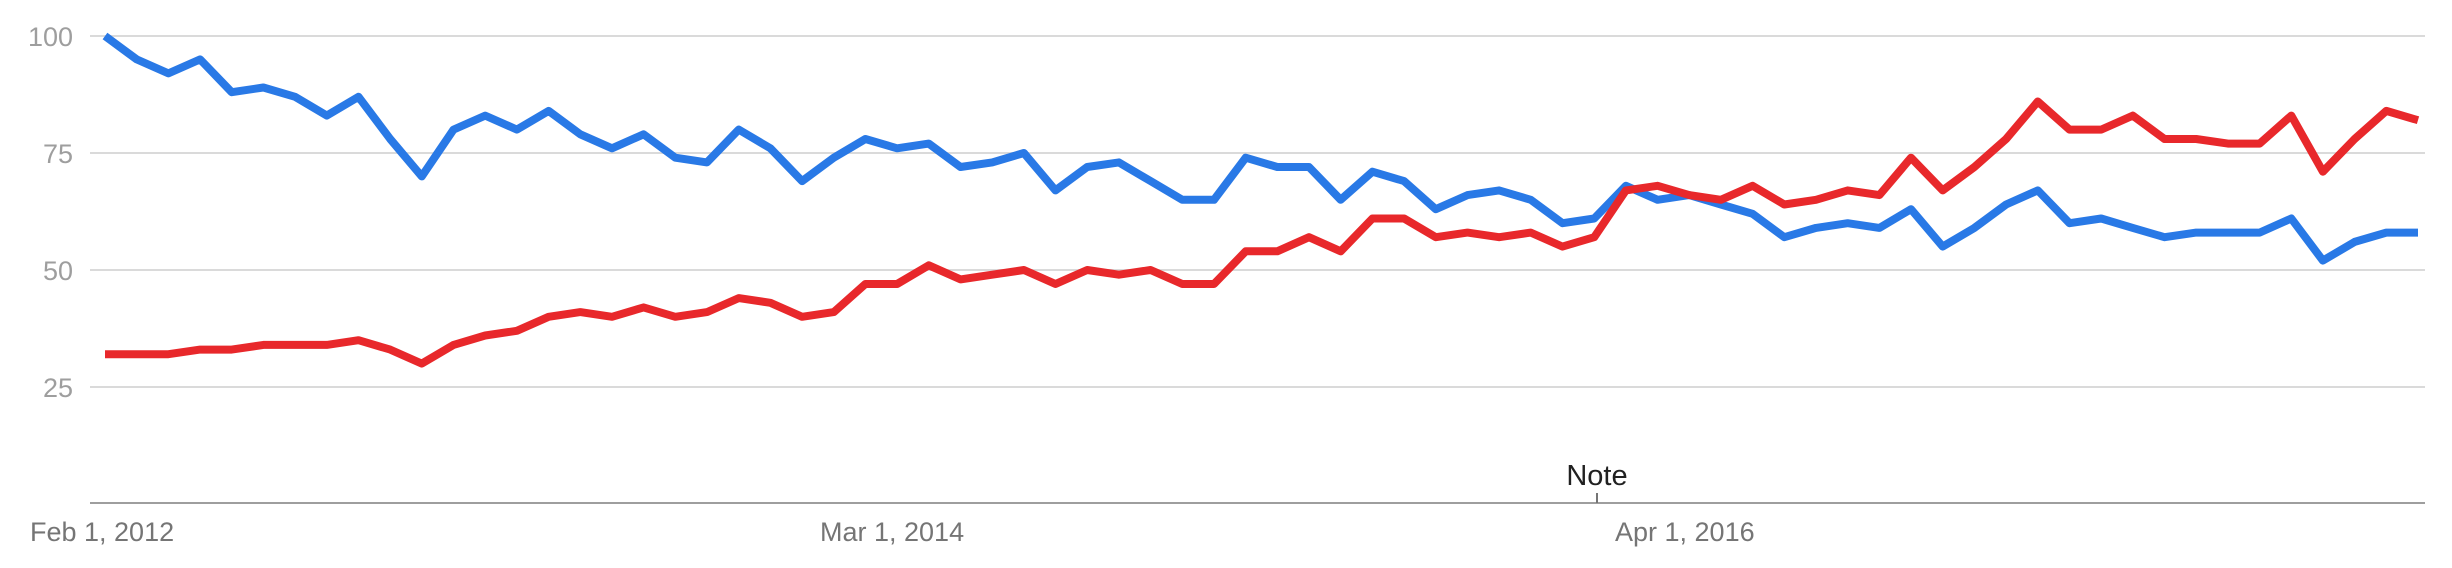 The image size is (2452, 568). I want to click on note-annotation: Note, so click(1597, 481).